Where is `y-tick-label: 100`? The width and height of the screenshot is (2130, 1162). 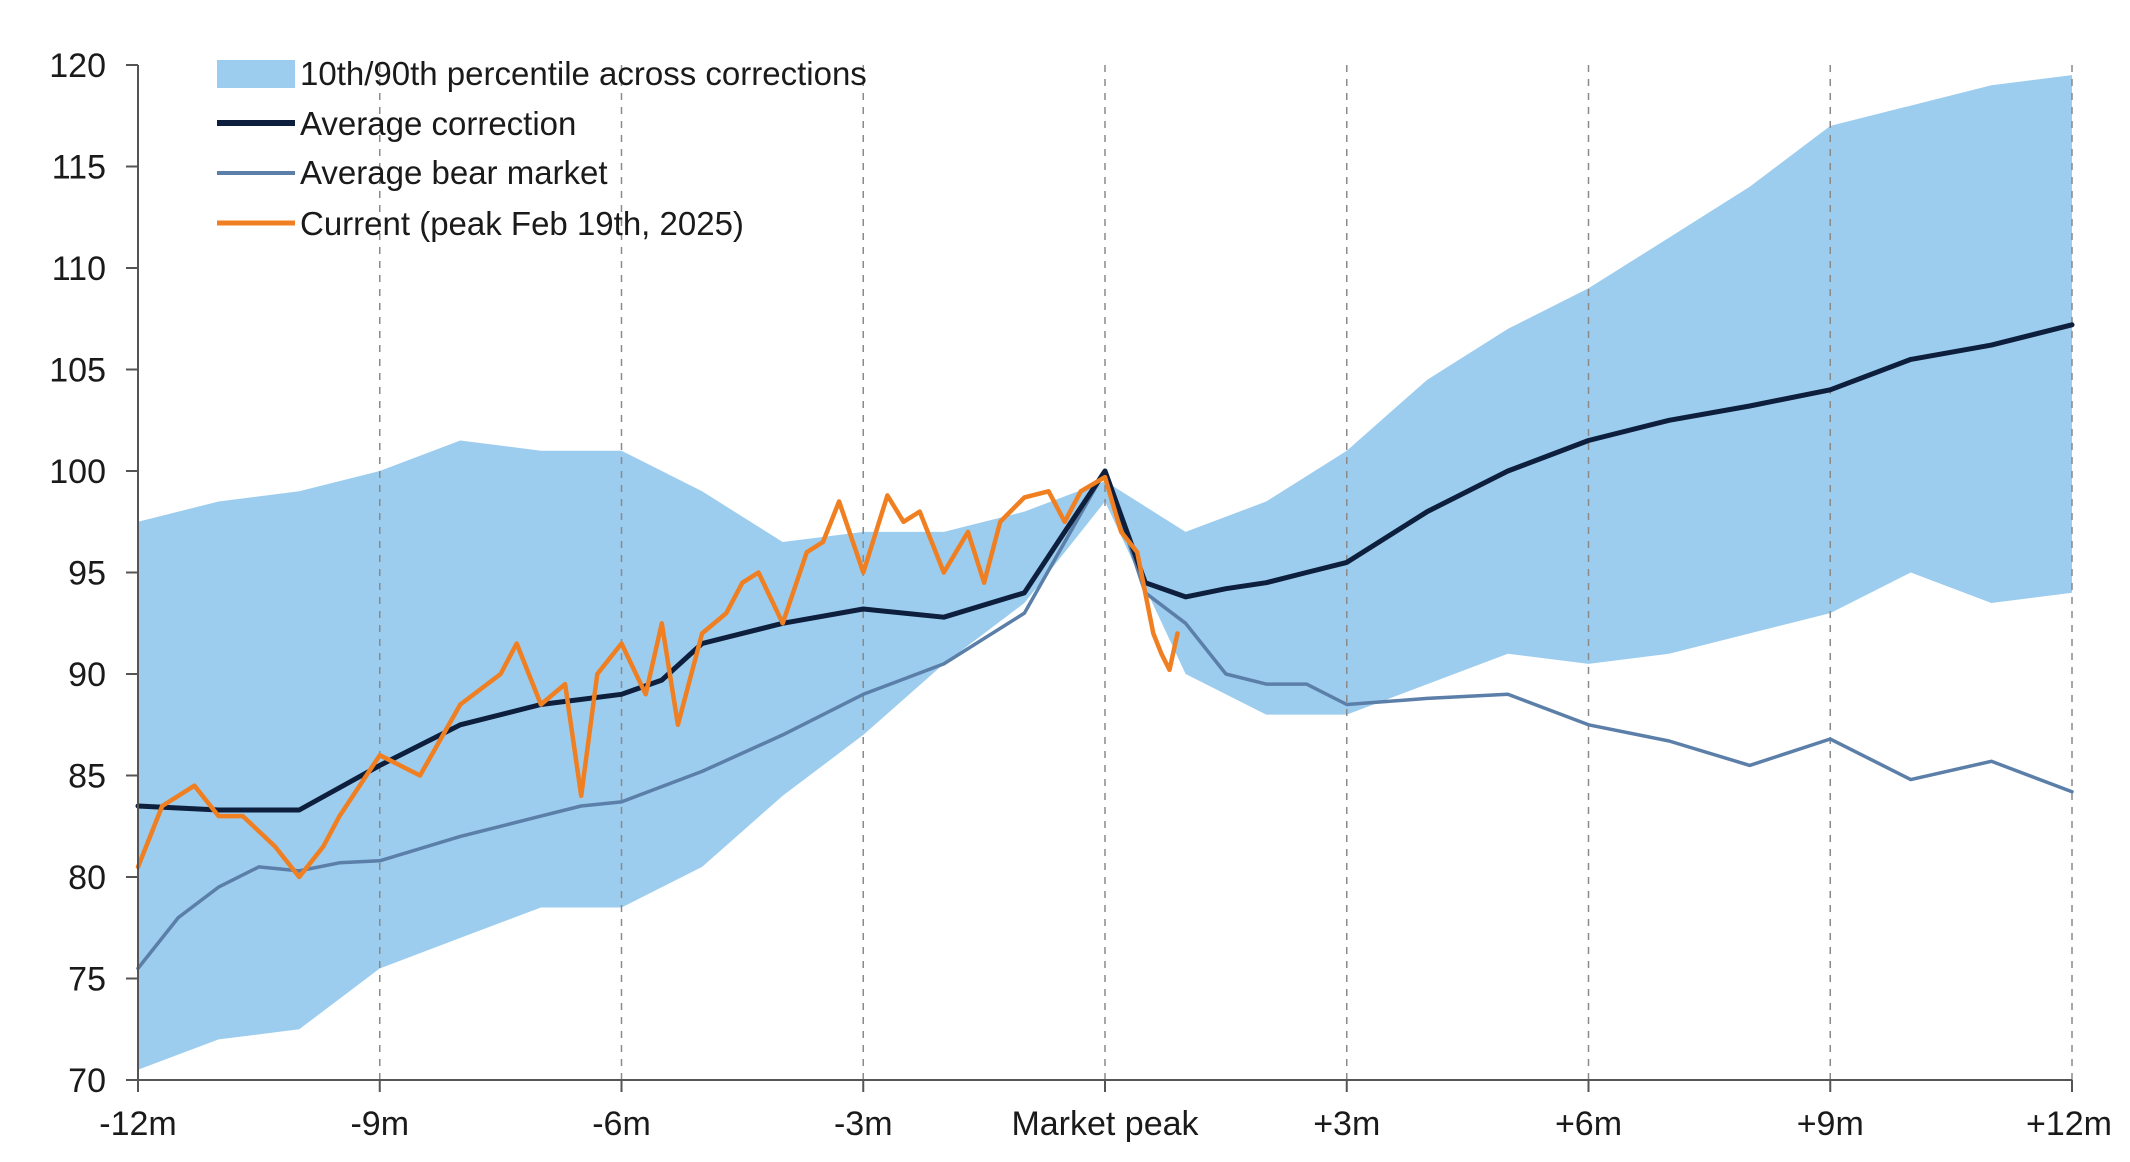 y-tick-label: 100 is located at coordinates (77, 472).